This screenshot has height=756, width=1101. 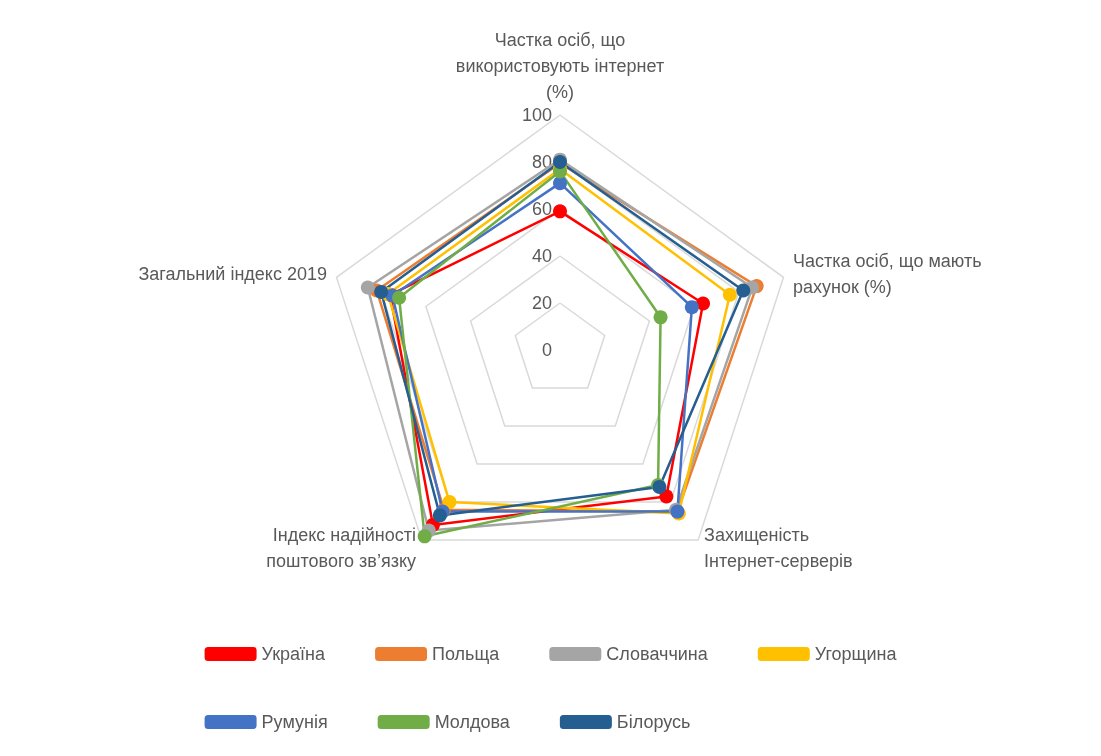 What do you see at coordinates (653, 722) in the screenshot?
I see `legend-label: Білорусь` at bounding box center [653, 722].